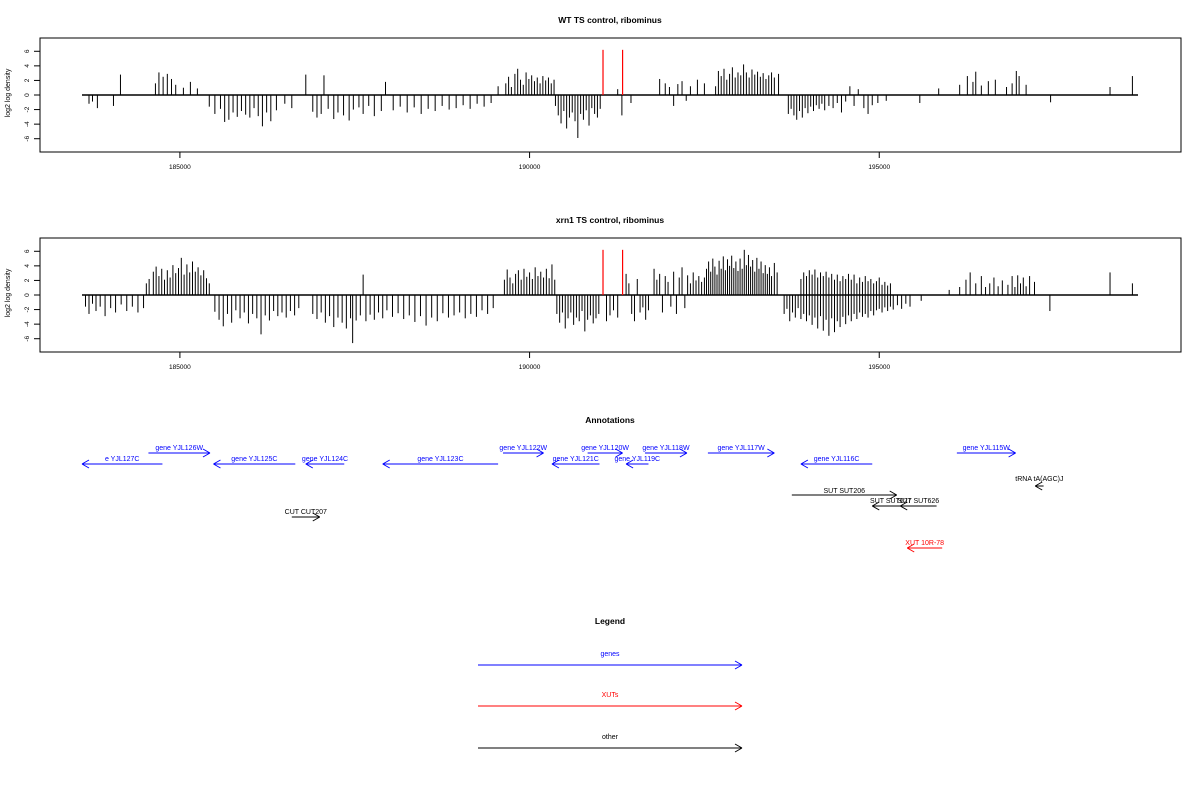 Image resolution: width=1200 pixels, height=800 pixels. What do you see at coordinates (919, 501) in the screenshot?
I see `feature-label: SUT SUT626` at bounding box center [919, 501].